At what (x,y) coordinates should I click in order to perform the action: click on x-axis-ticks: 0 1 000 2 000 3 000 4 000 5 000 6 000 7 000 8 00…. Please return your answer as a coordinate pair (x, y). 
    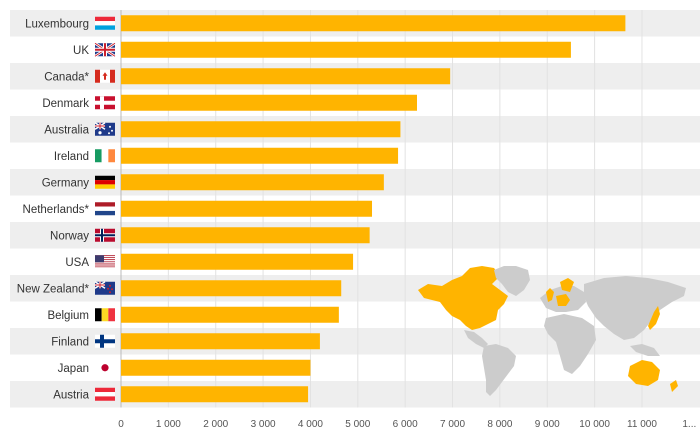
    Looking at the image, I should click on (407, 424).